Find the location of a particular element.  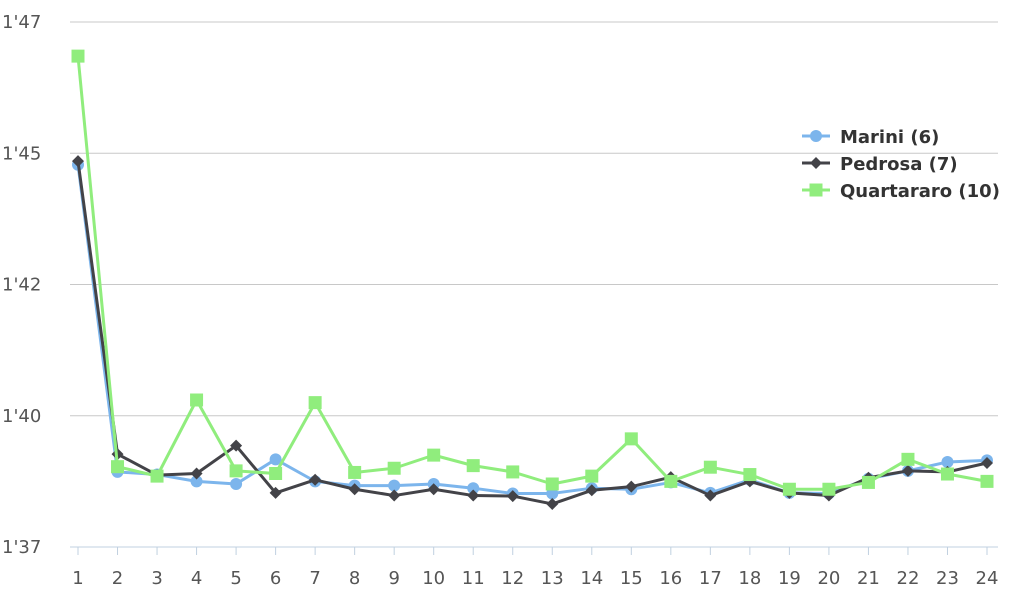

x-tick-label: 15 is located at coordinates (631, 578).